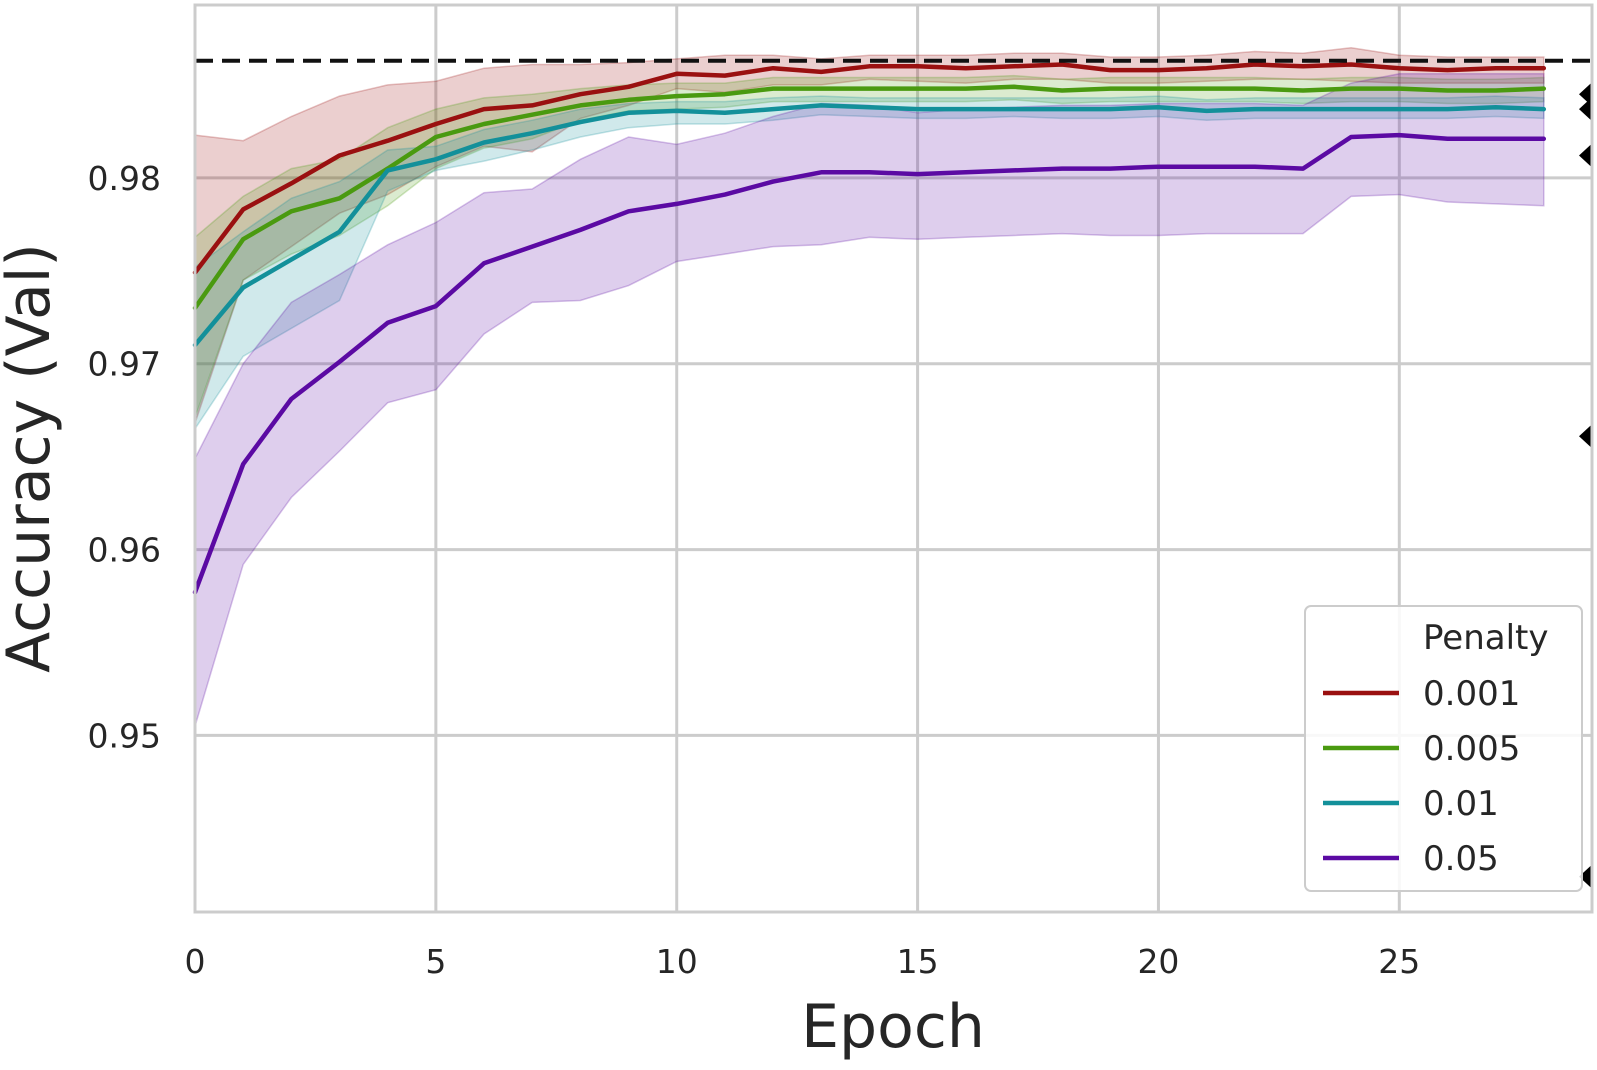 The width and height of the screenshot is (1597, 1070). I want to click on legend-label-0.01: 0.01, so click(1461, 804).